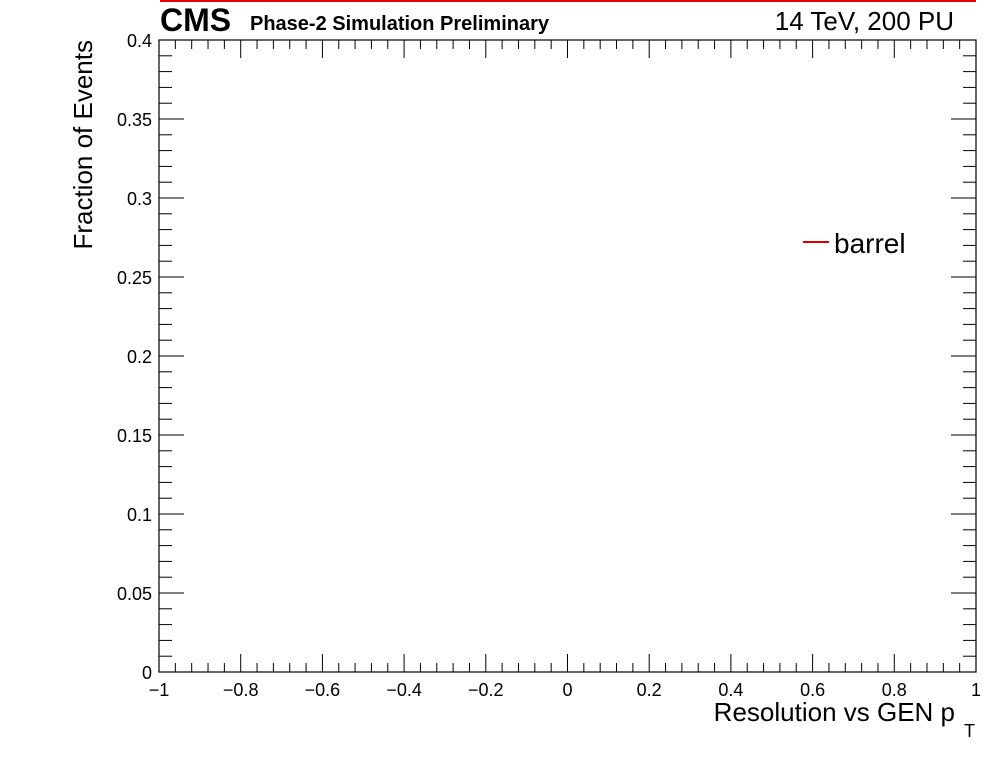 Image resolution: width=996 pixels, height=772 pixels. I want to click on lumi-text: 14 TeV, 200 PU, so click(864, 21).